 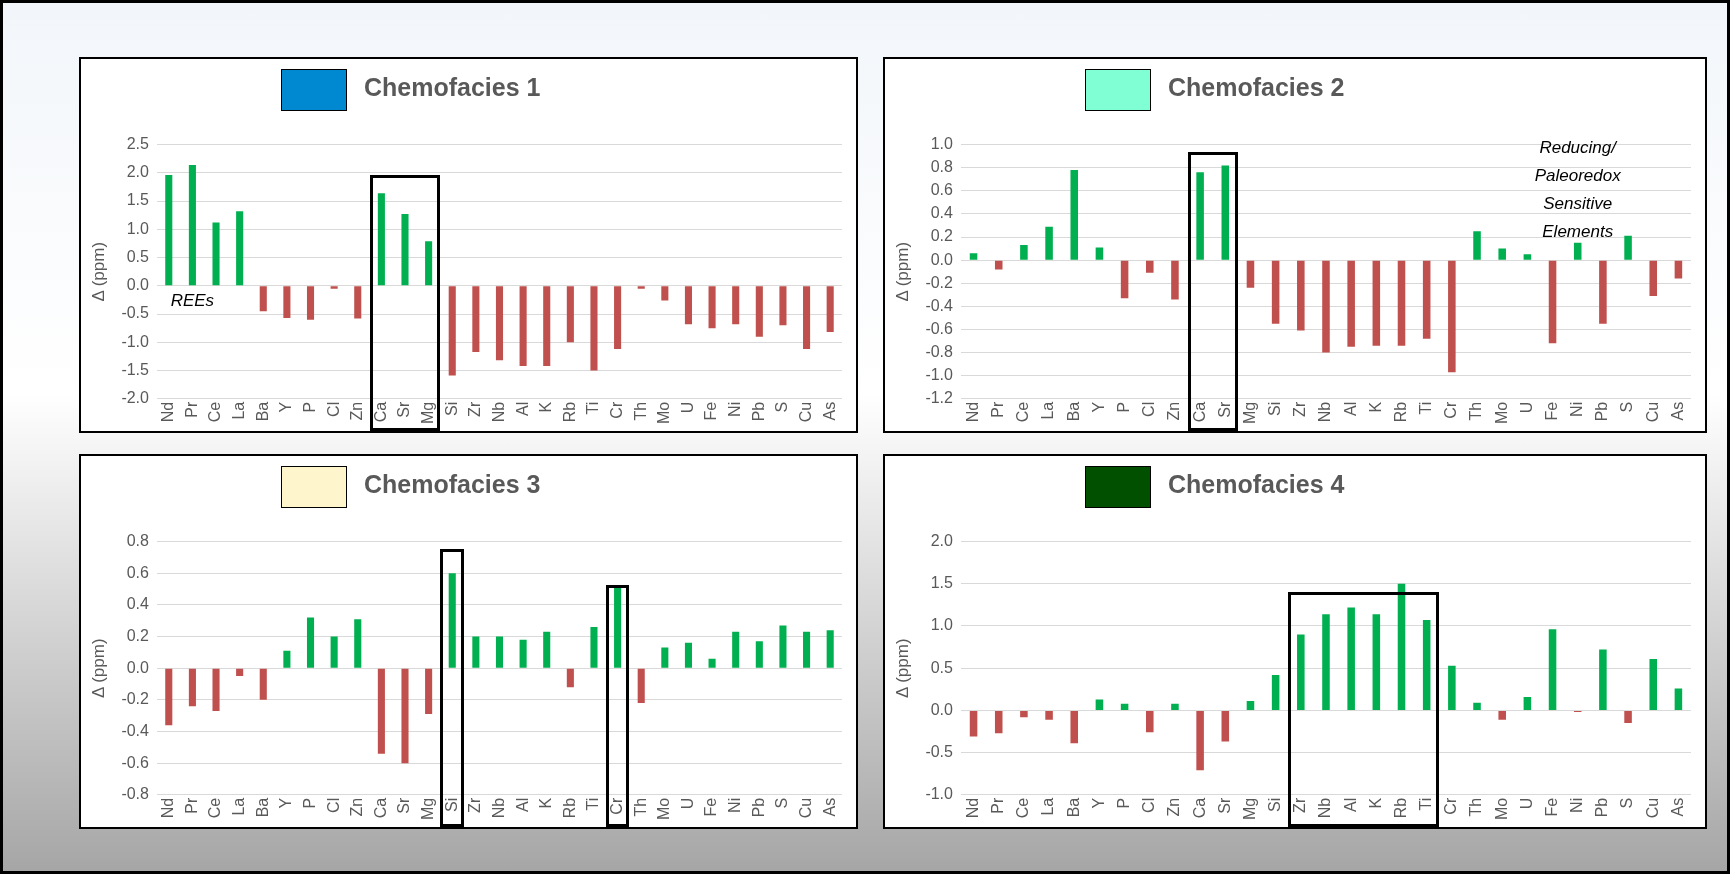 I want to click on x-tick-label: Sr, so click(x=1224, y=805).